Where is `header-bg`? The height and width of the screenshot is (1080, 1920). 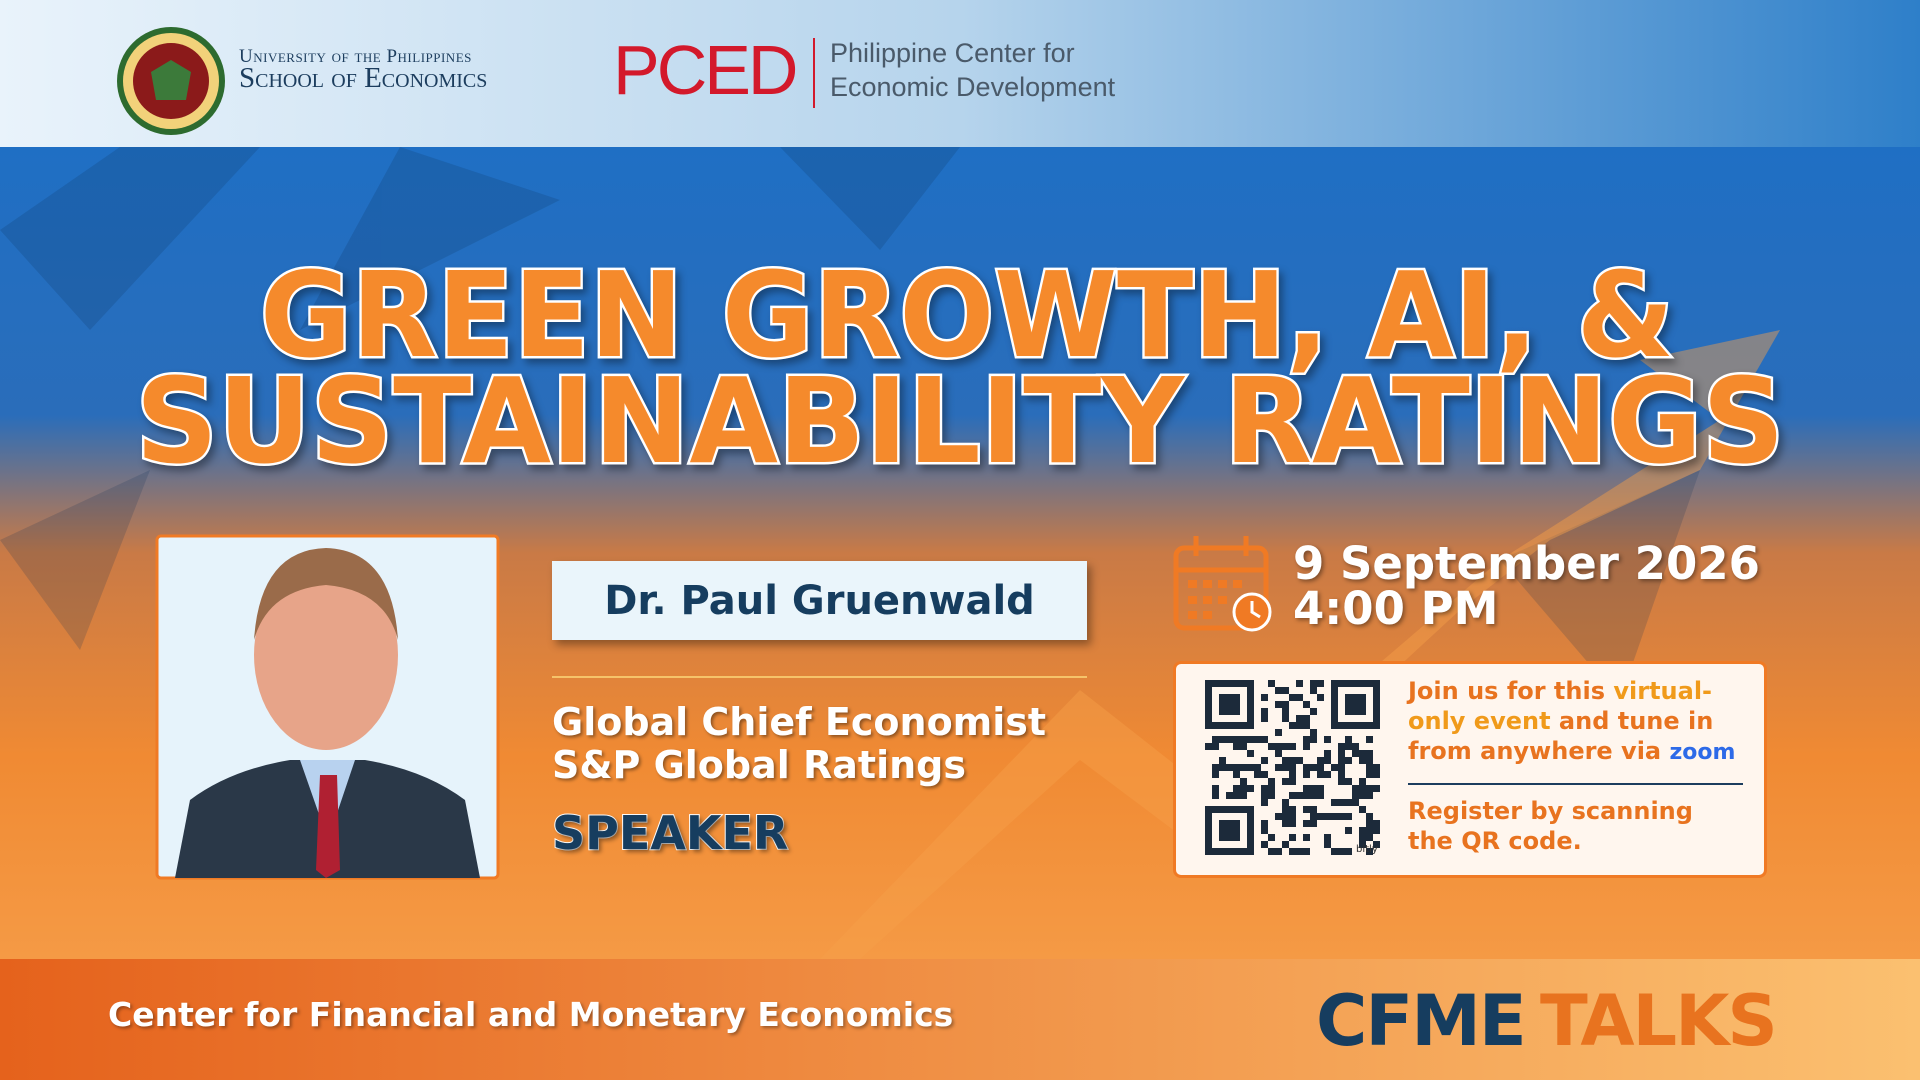 header-bg is located at coordinates (960, 73).